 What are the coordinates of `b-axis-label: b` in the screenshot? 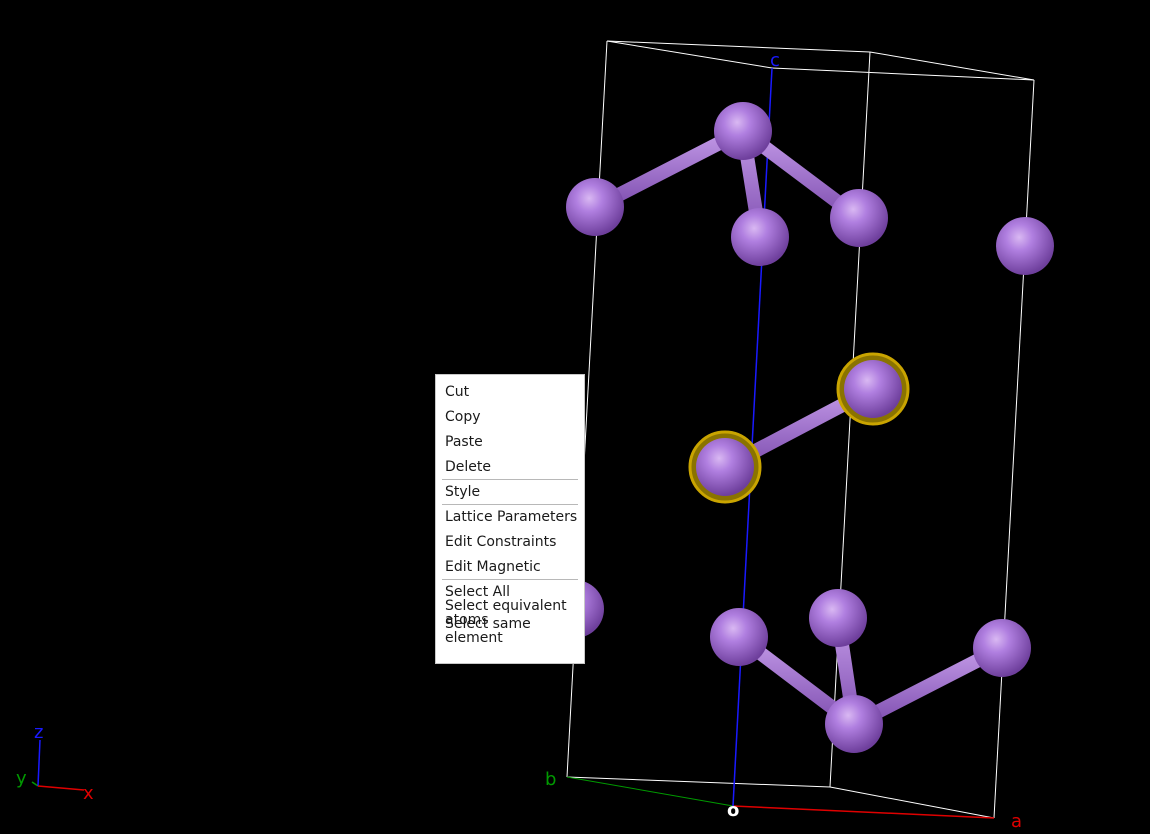 It's located at (550, 779).